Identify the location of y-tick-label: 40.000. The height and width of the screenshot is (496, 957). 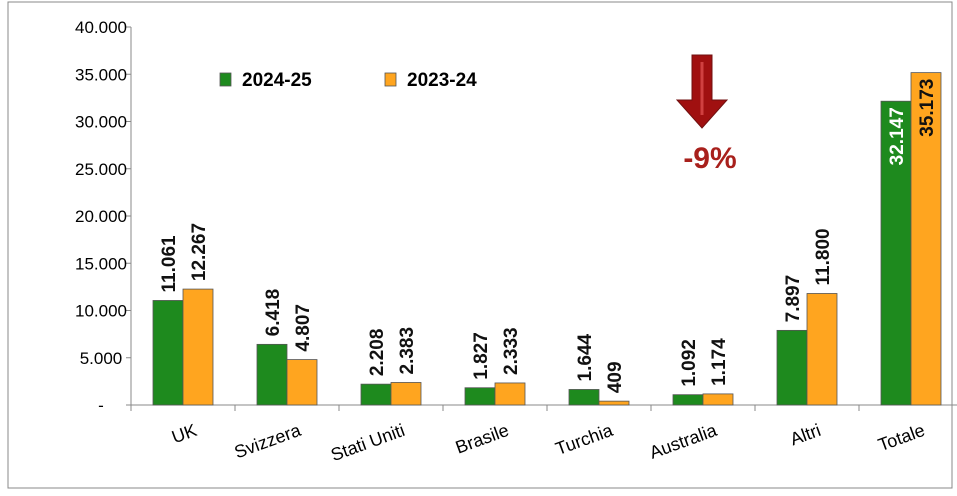
(101, 27).